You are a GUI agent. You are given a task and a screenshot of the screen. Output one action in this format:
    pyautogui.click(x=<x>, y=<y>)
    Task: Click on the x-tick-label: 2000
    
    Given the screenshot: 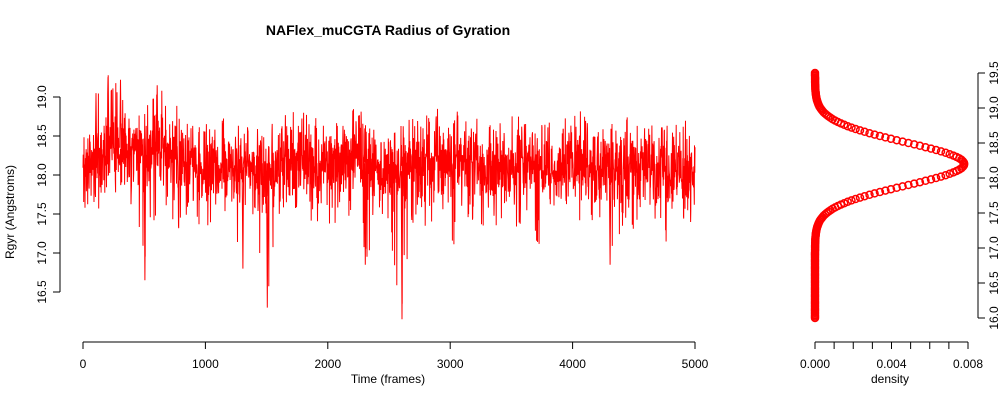 What is the action you would take?
    pyautogui.click(x=327, y=364)
    